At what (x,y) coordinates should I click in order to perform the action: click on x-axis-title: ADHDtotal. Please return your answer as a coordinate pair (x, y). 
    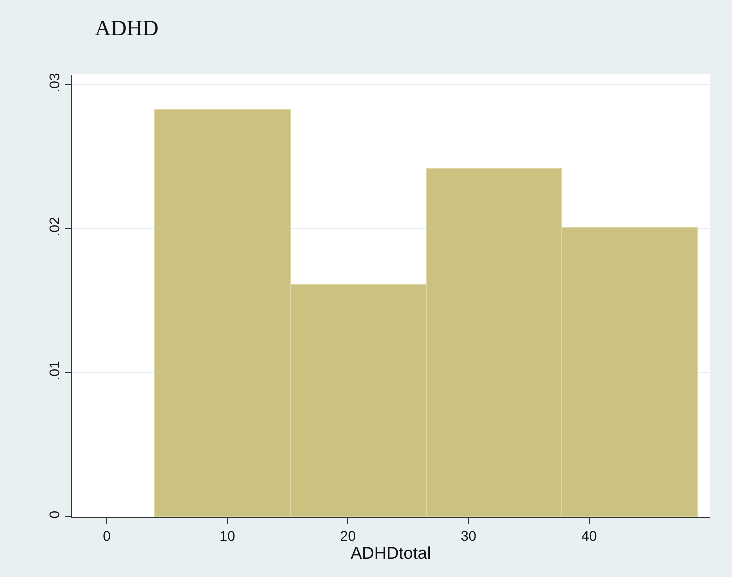
    Looking at the image, I should click on (391, 553).